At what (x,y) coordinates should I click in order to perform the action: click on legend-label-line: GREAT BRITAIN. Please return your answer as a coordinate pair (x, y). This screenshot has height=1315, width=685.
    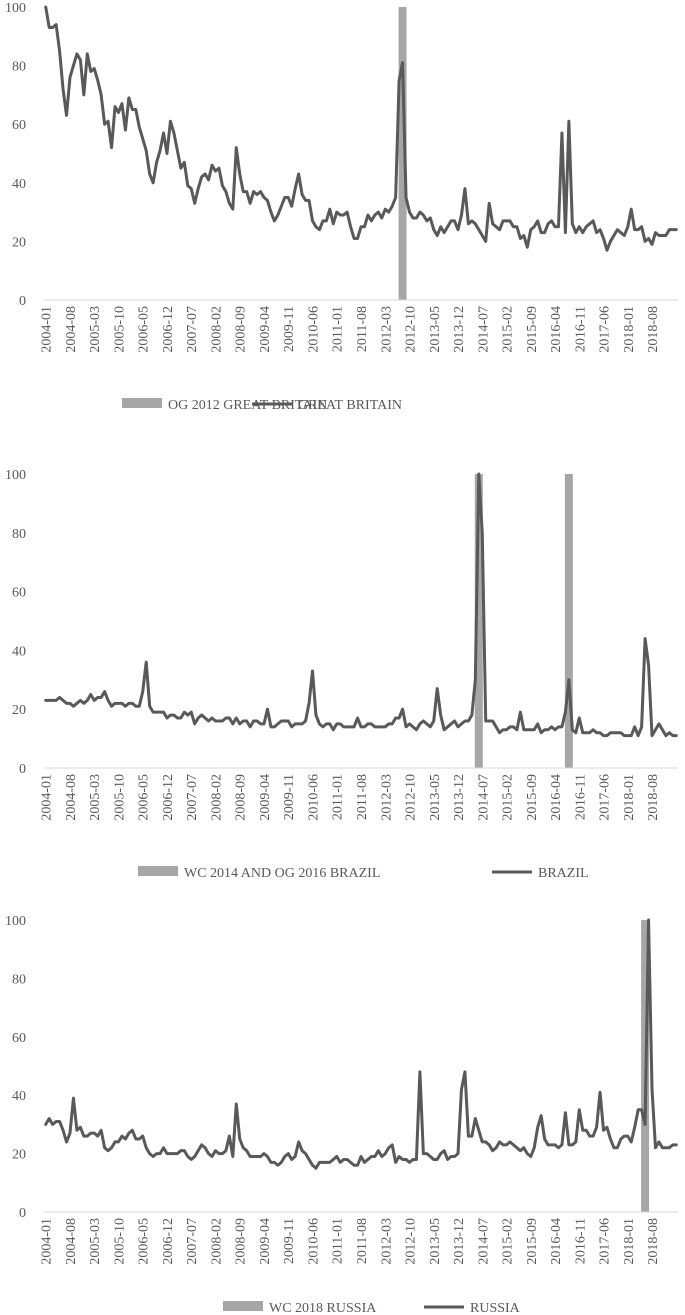
    Looking at the image, I should click on (350, 405).